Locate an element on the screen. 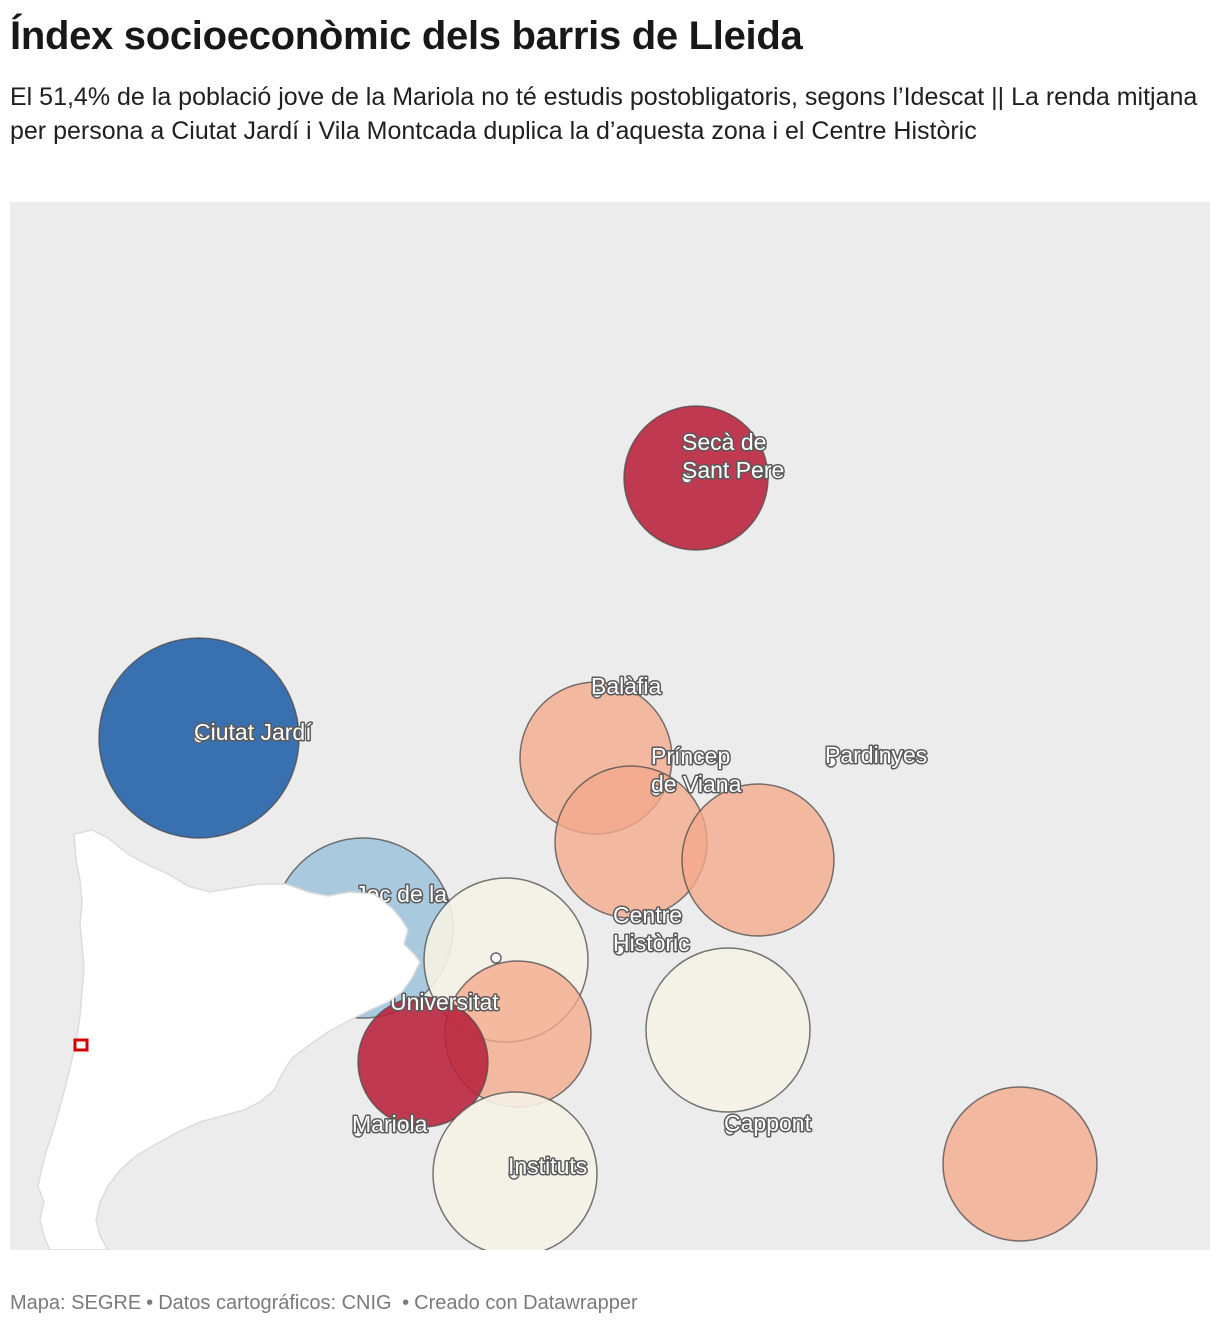  tool-credit: Creado con Datawrapper is located at coordinates (526, 1303).